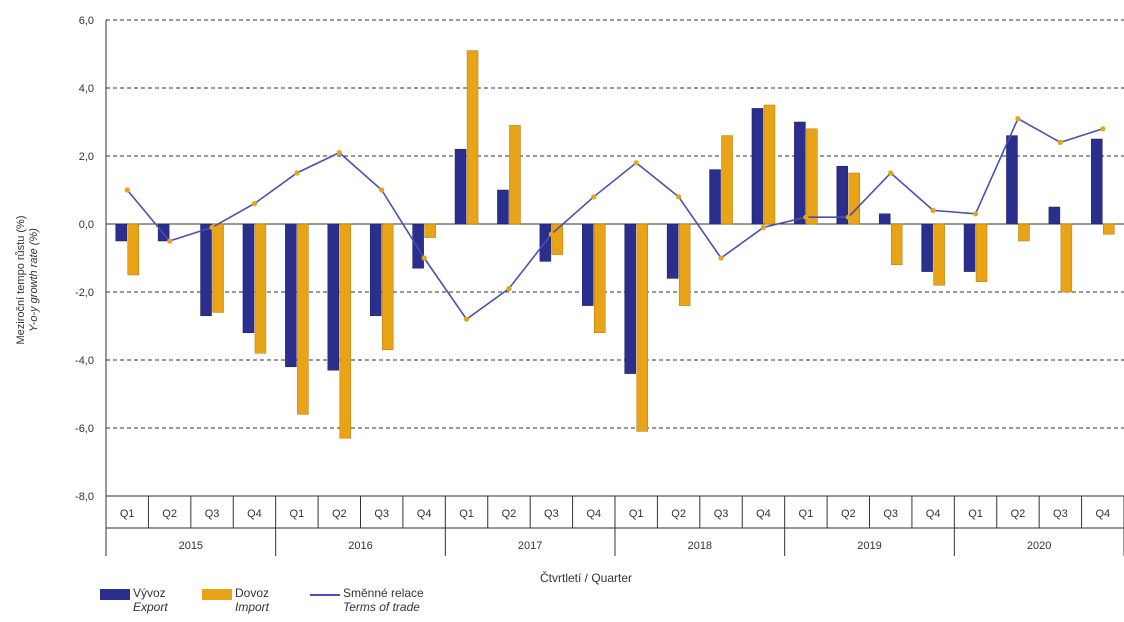 This screenshot has width=1124, height=622. Describe the element at coordinates (86, 225) in the screenshot. I see `y-tick-label: 0,0` at that location.